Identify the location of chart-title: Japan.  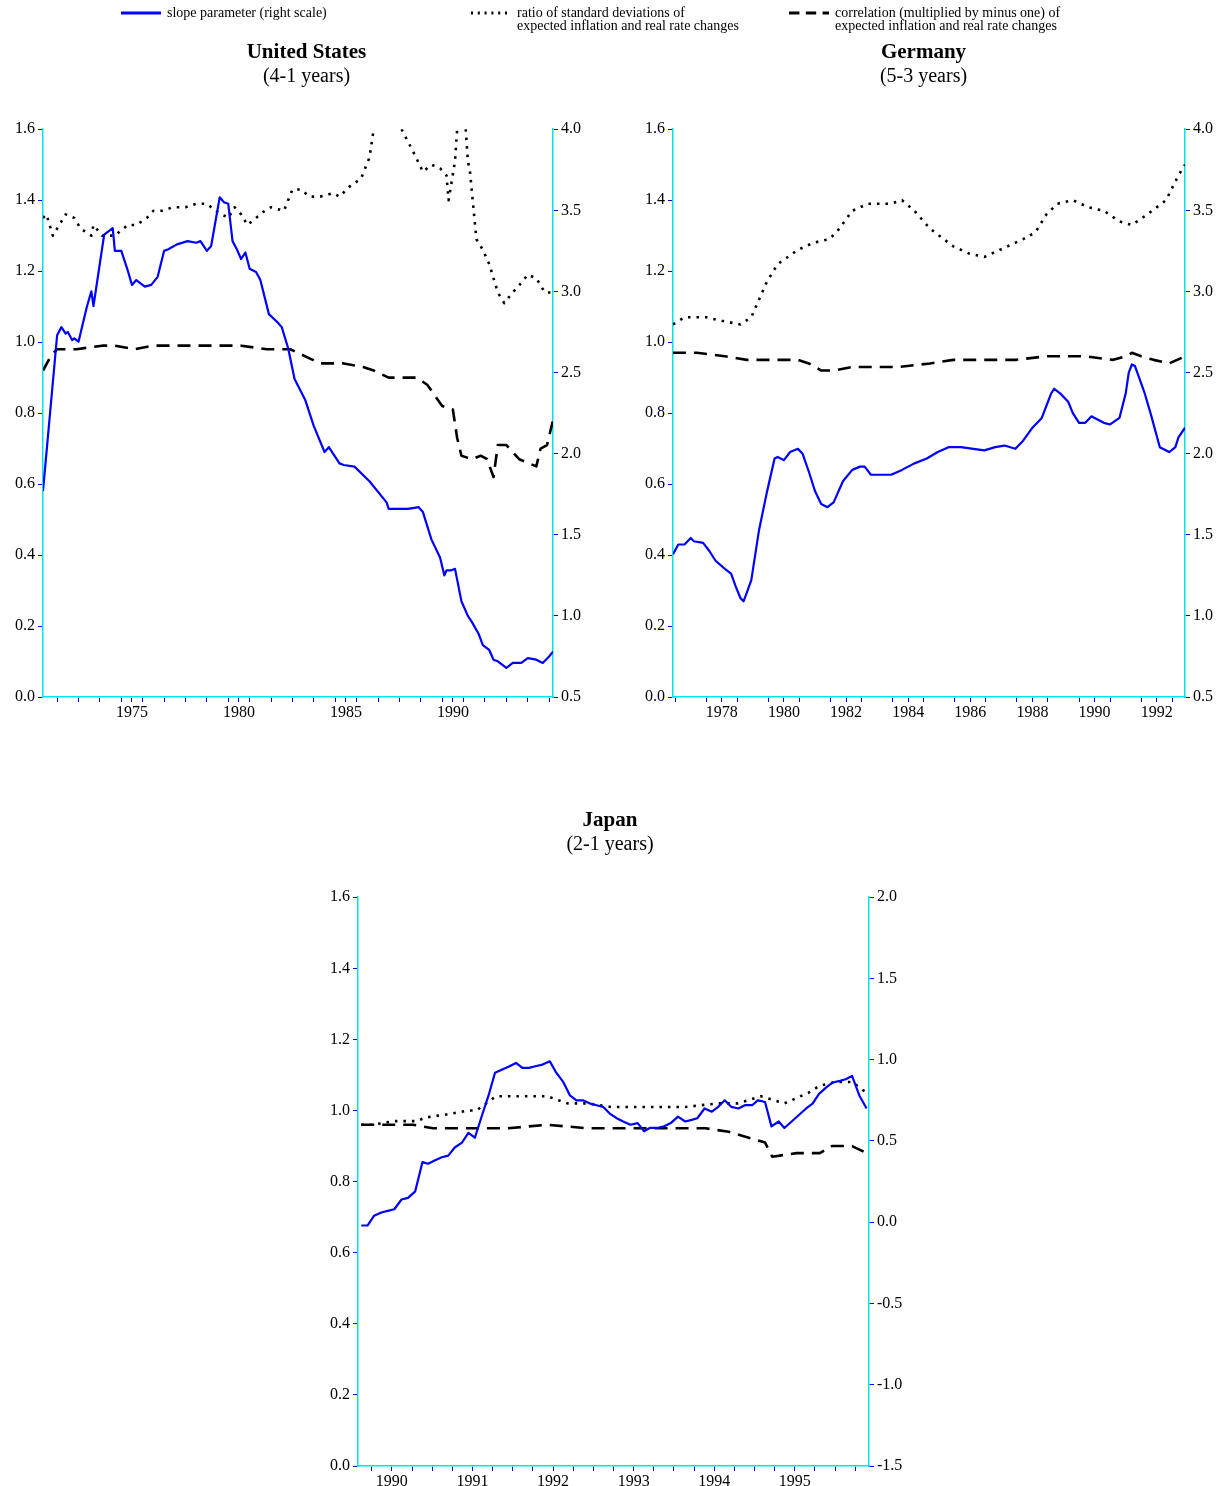
(610, 819).